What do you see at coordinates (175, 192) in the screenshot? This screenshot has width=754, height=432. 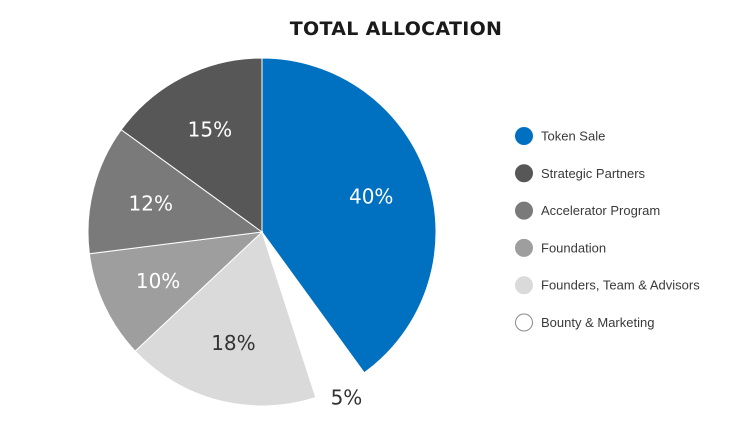 I see `pie-slice-accelerator-program` at bounding box center [175, 192].